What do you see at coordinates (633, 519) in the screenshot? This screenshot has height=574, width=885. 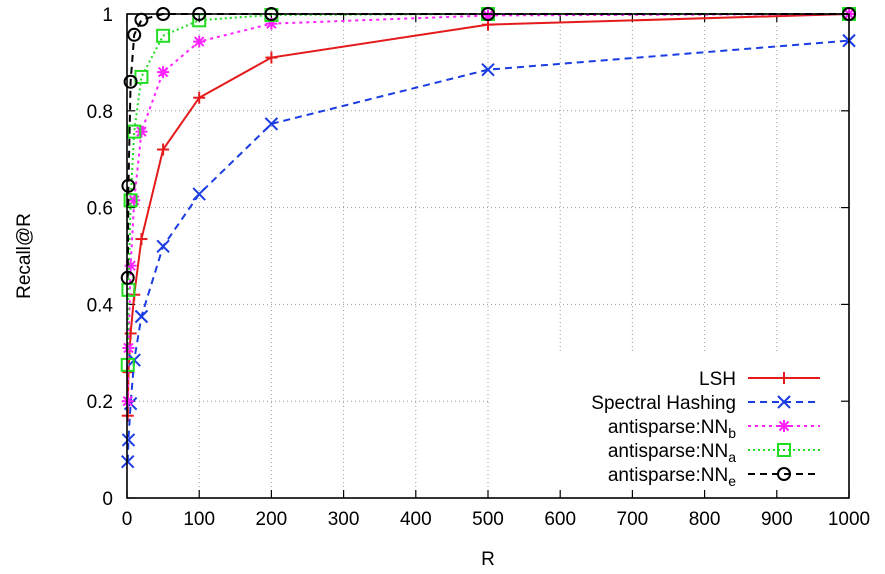 I see `x-tick-label: 700` at bounding box center [633, 519].